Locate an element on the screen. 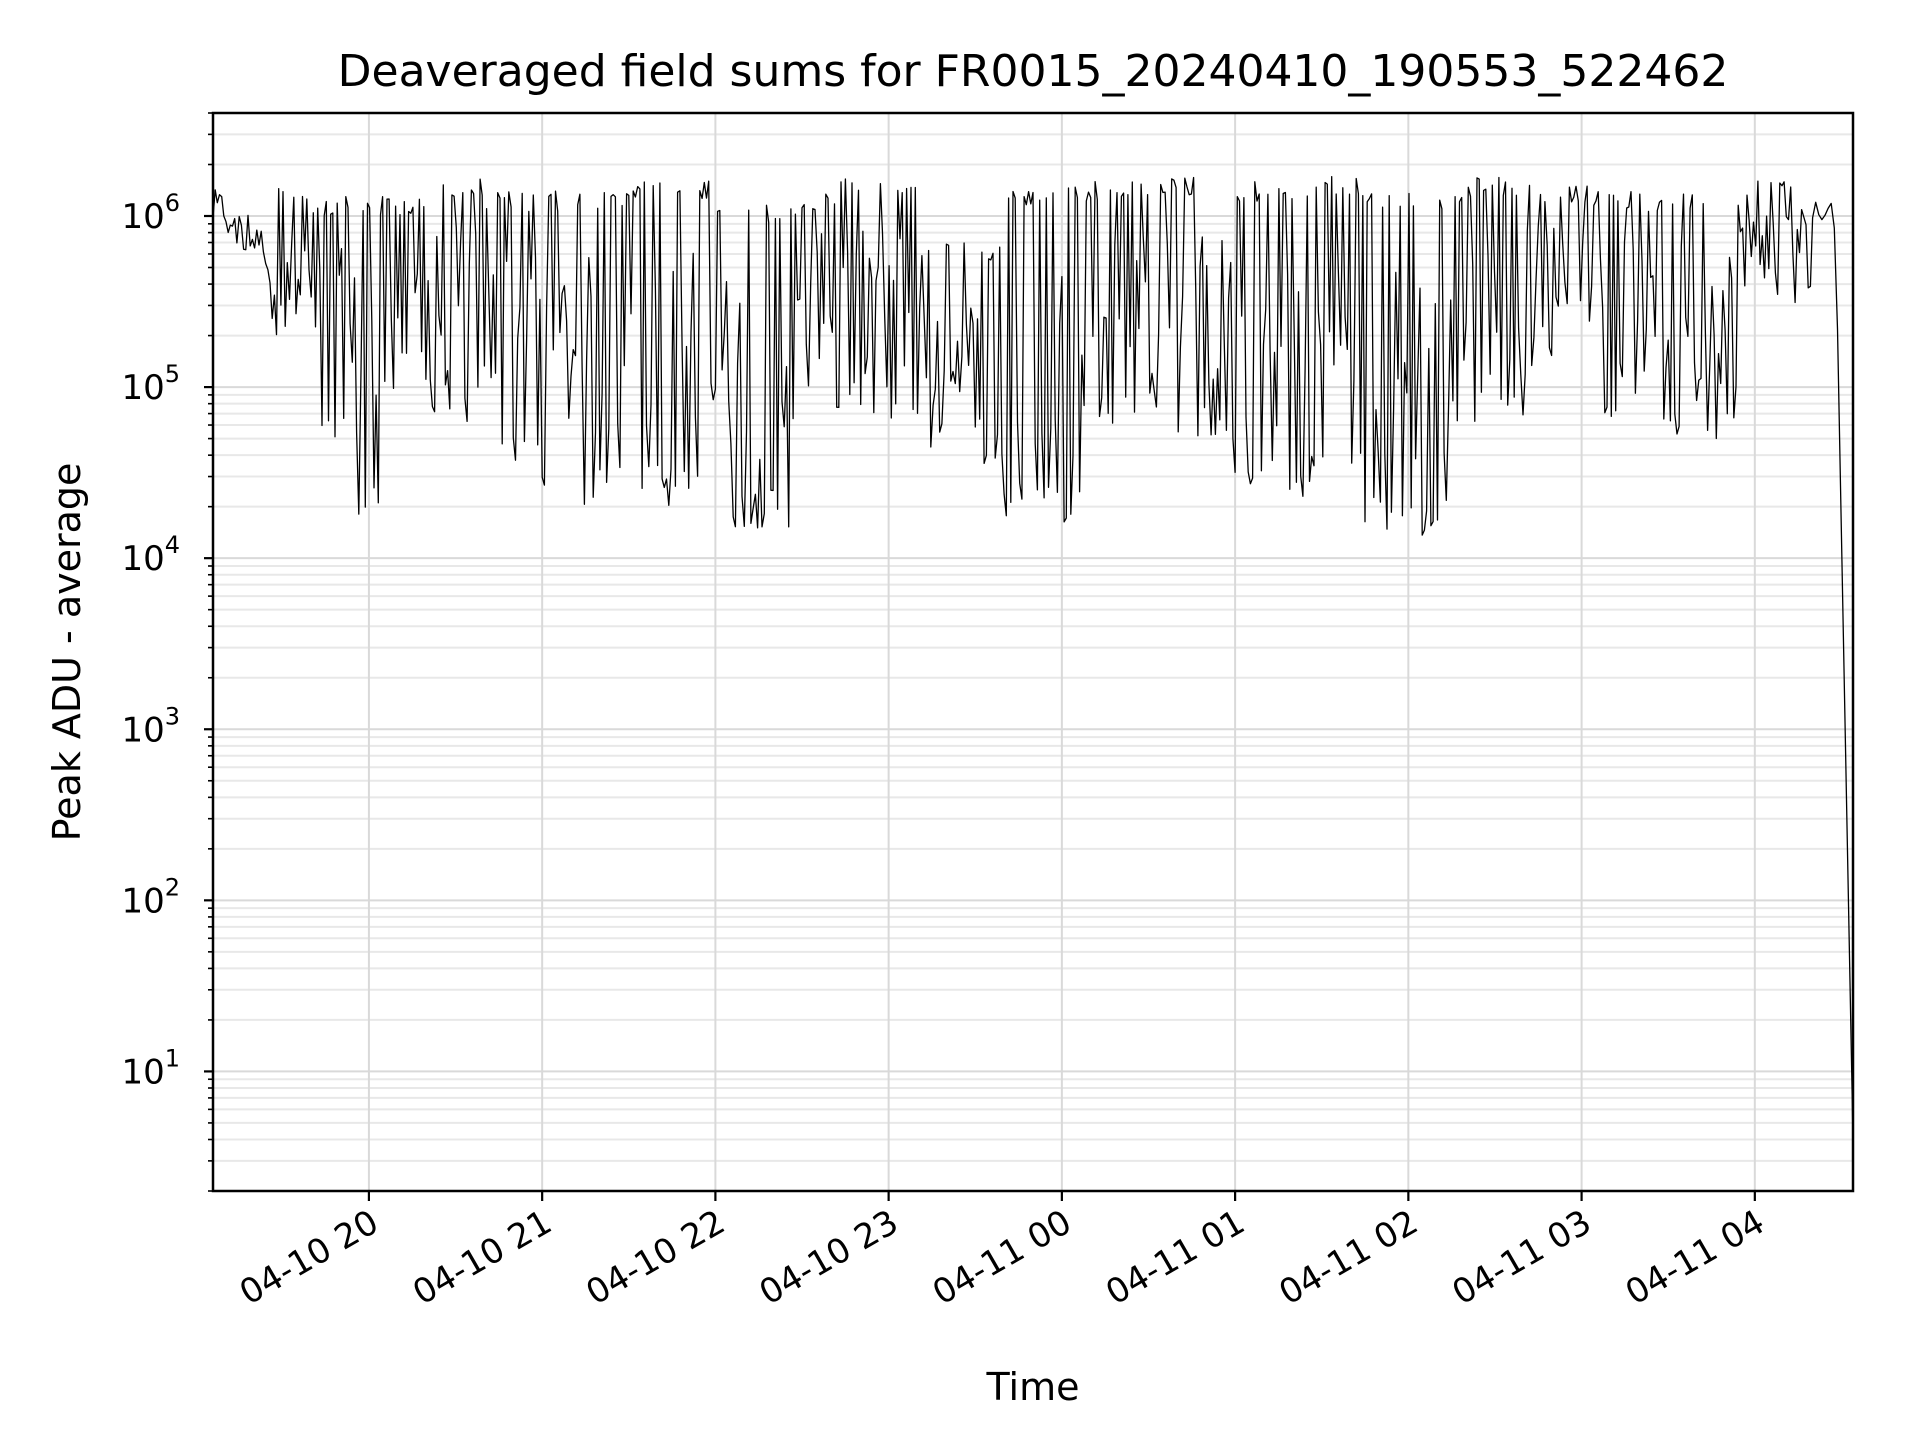  y-tick-label: 10⁶ is located at coordinates (150, 213).